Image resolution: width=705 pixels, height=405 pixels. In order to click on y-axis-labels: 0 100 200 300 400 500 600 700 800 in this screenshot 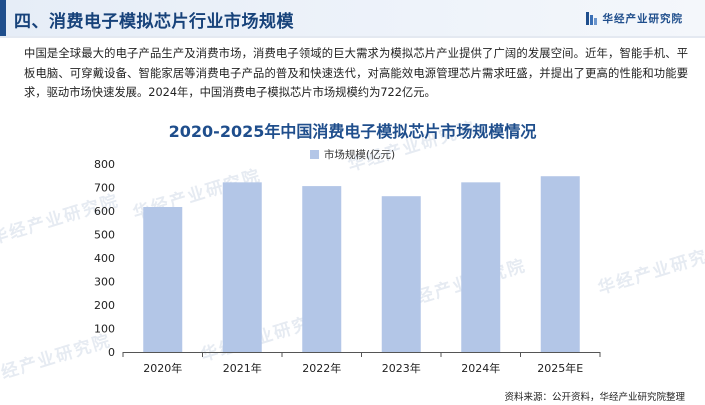, I will do `click(104, 258)`.